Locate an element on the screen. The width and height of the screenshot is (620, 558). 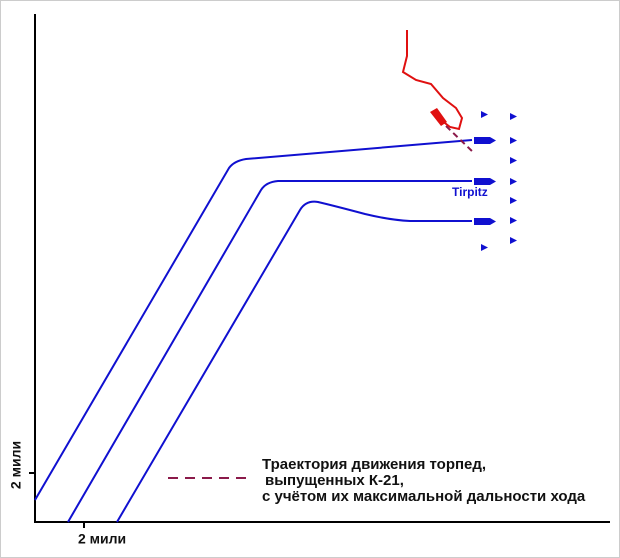
legend-text: Траектория движения торпед, is located at coordinates (374, 464).